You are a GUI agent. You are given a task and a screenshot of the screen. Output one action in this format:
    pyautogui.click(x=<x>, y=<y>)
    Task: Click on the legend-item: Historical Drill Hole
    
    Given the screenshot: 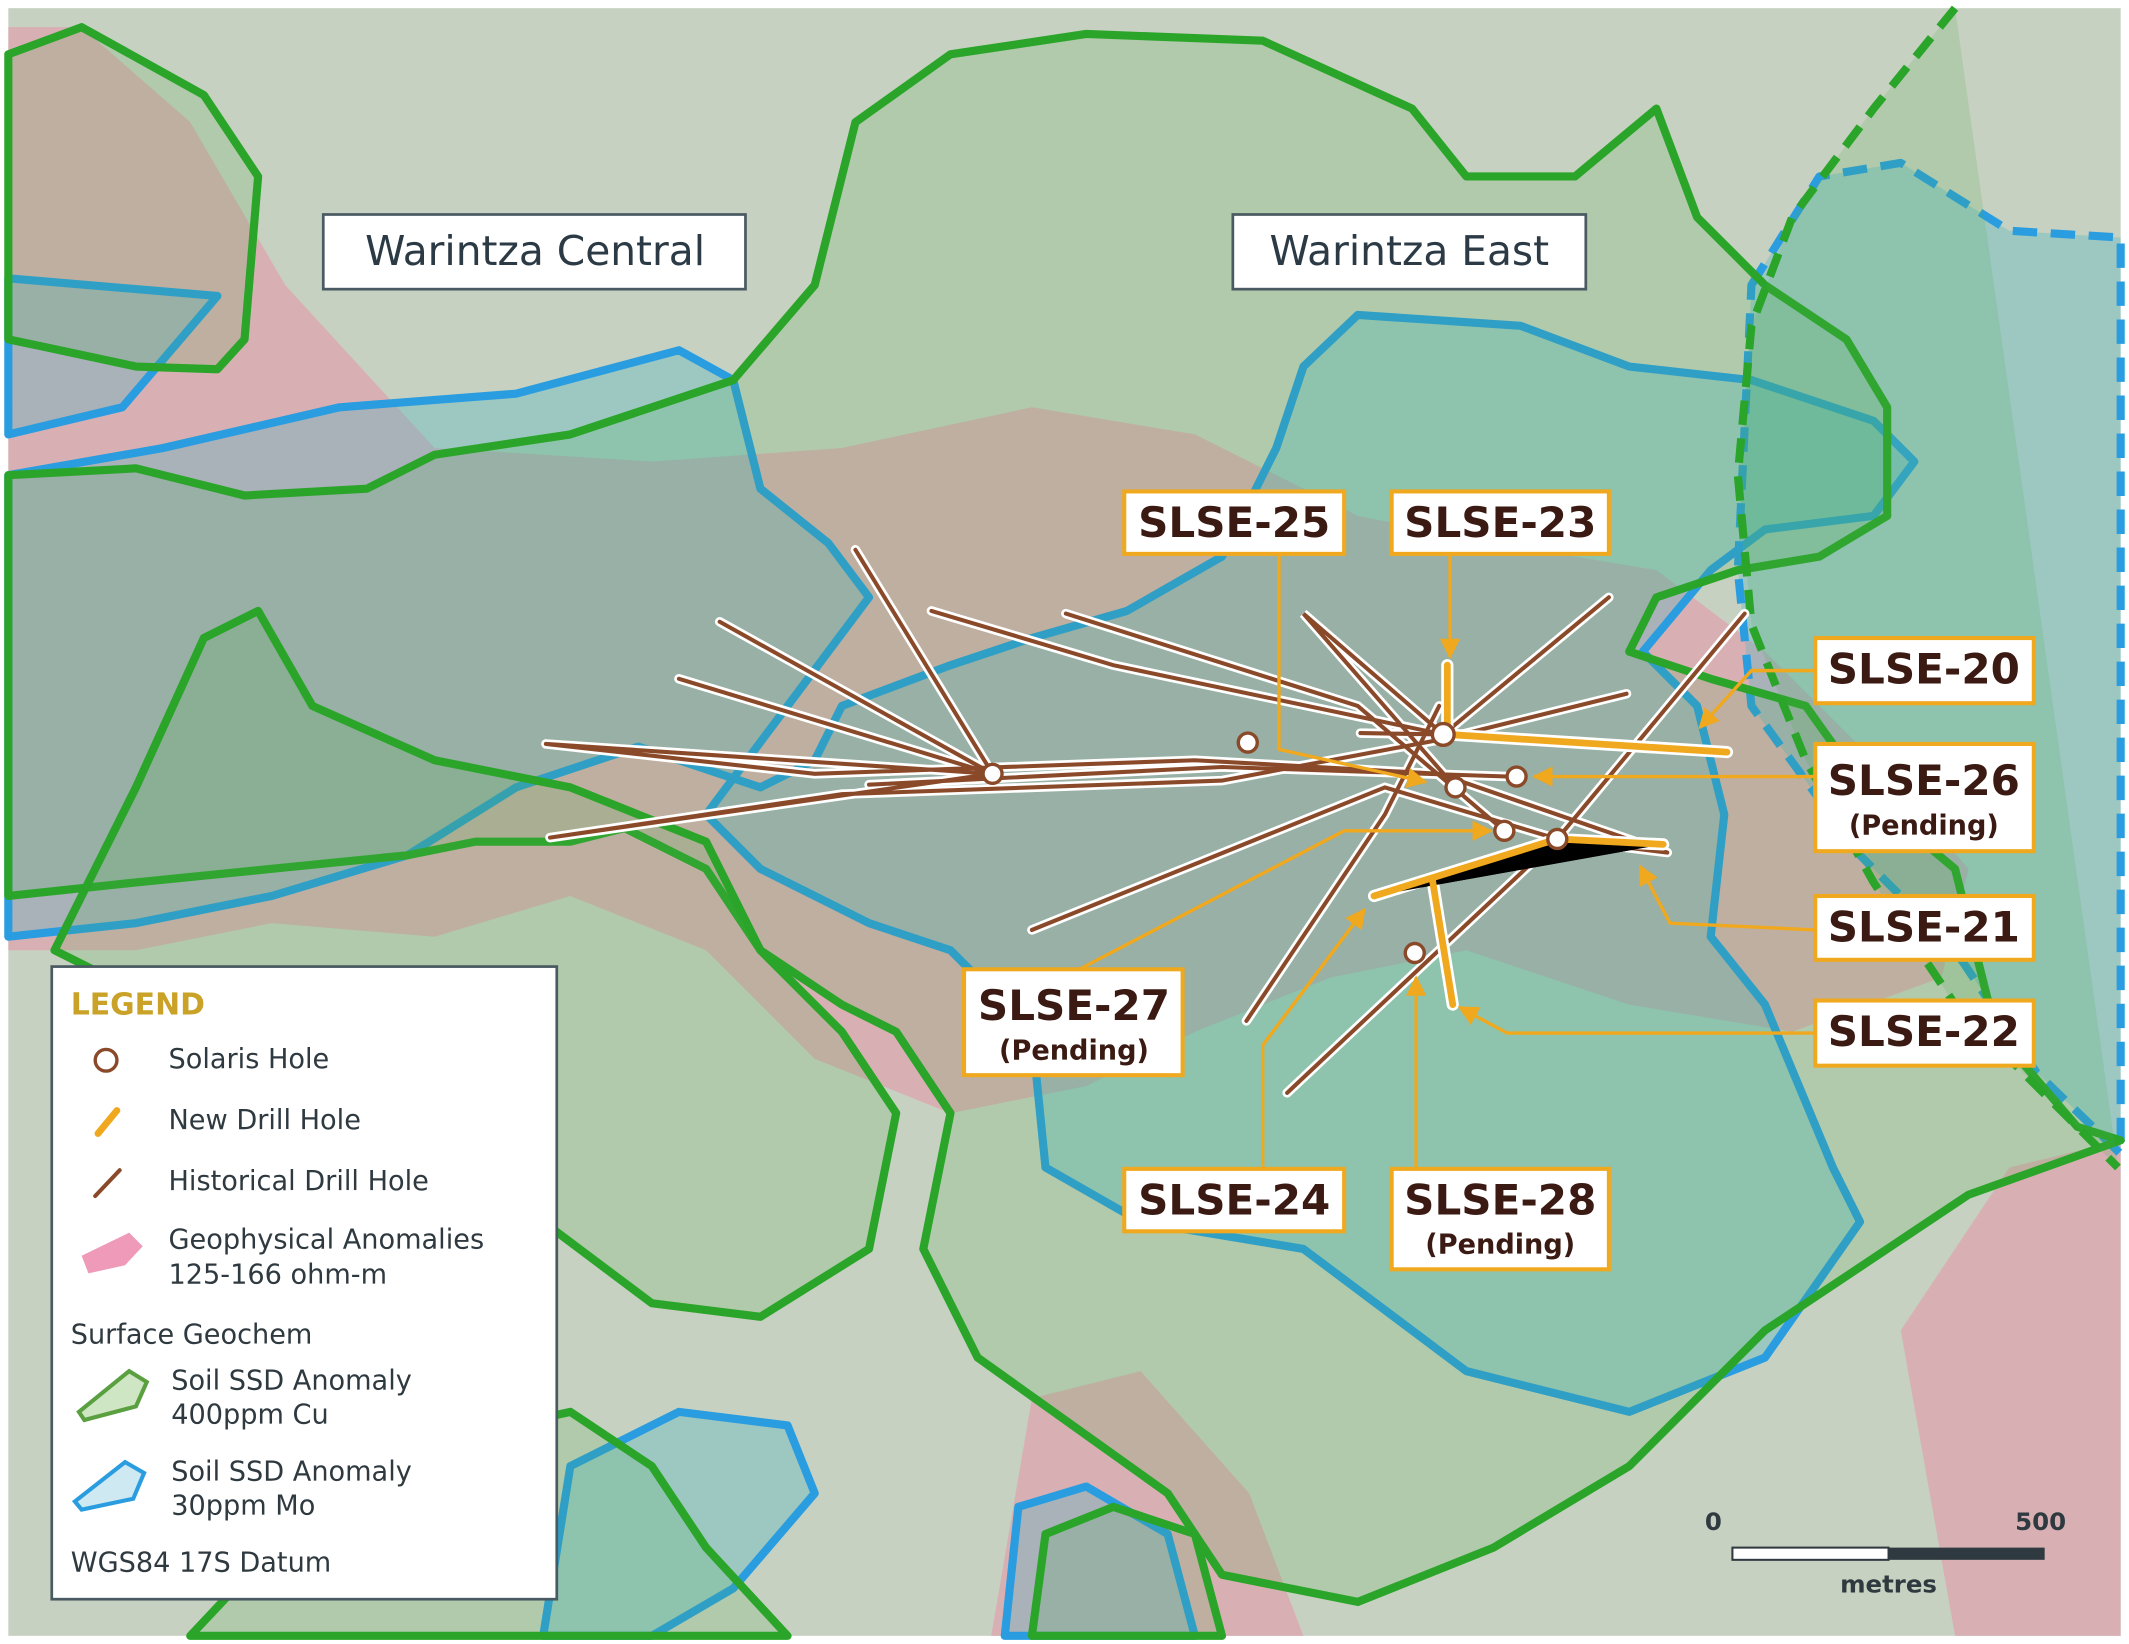 What is the action you would take?
    pyautogui.click(x=299, y=1181)
    